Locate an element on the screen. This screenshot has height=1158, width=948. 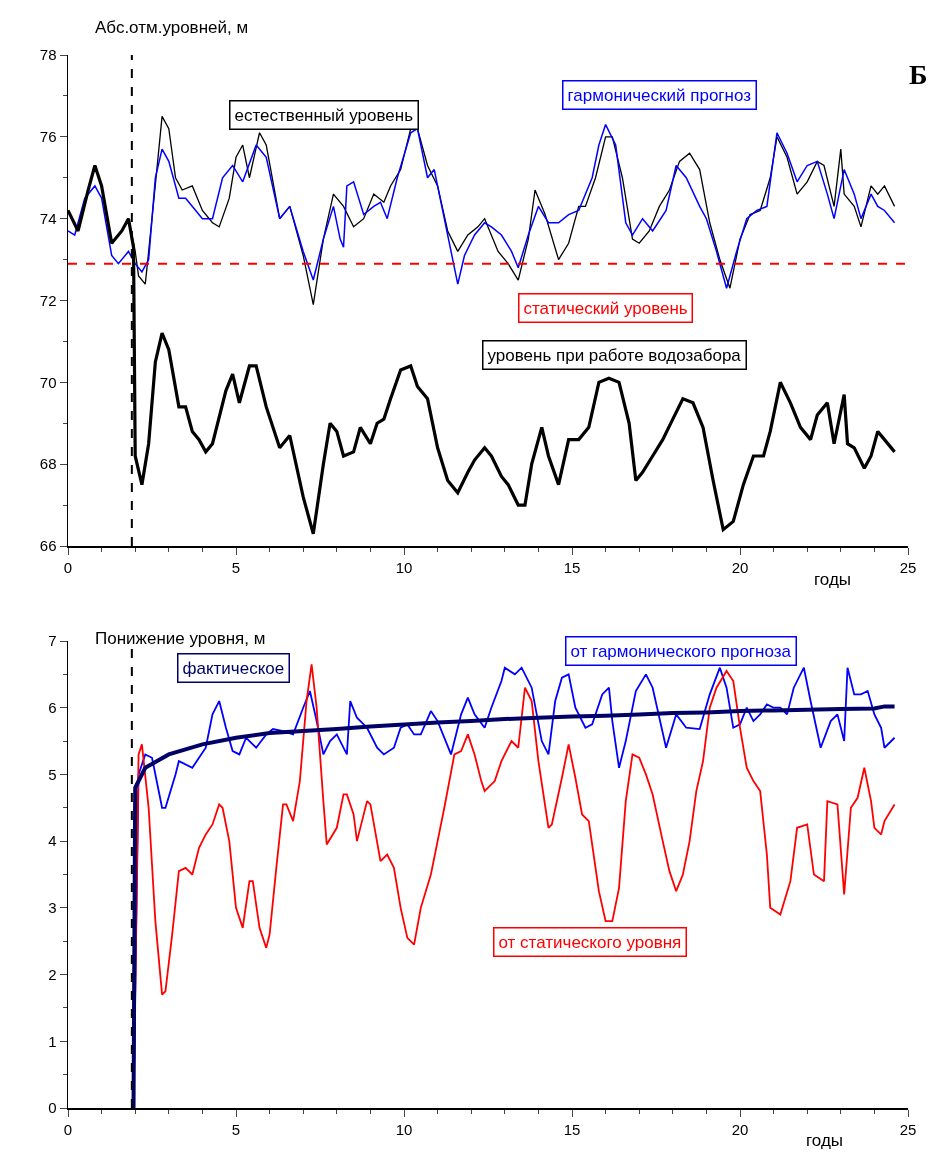
y-tick-label: 6 is located at coordinates (52, 707).